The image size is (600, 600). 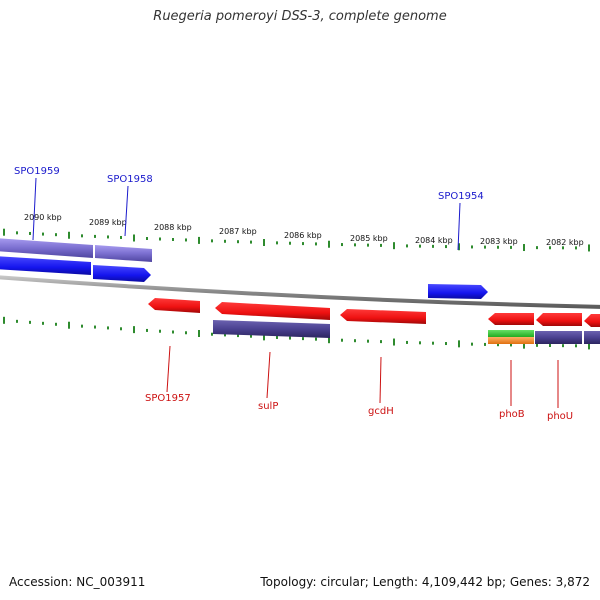 I want to click on leader-spo1957, so click(x=168, y=369).